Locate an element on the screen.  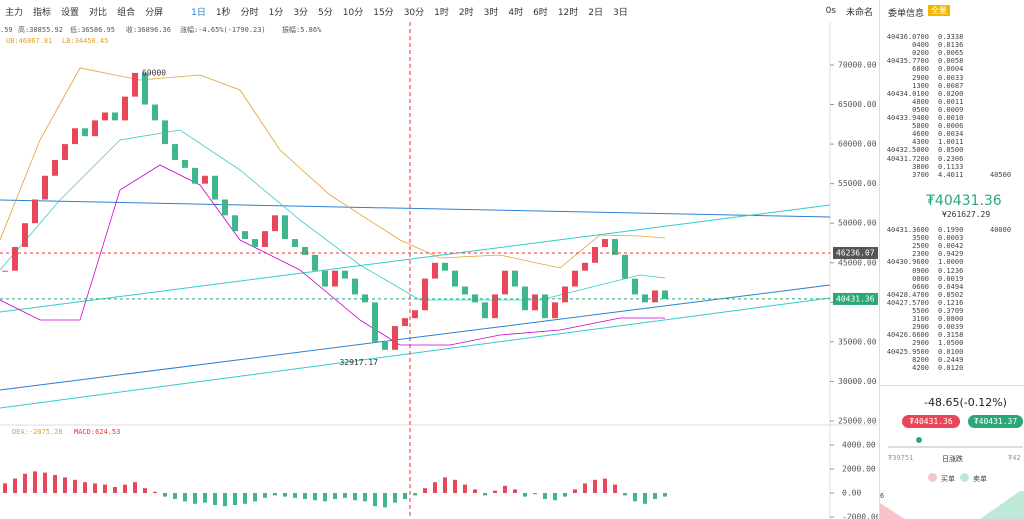
ob-price: 5500 is located at coordinates (920, 311).